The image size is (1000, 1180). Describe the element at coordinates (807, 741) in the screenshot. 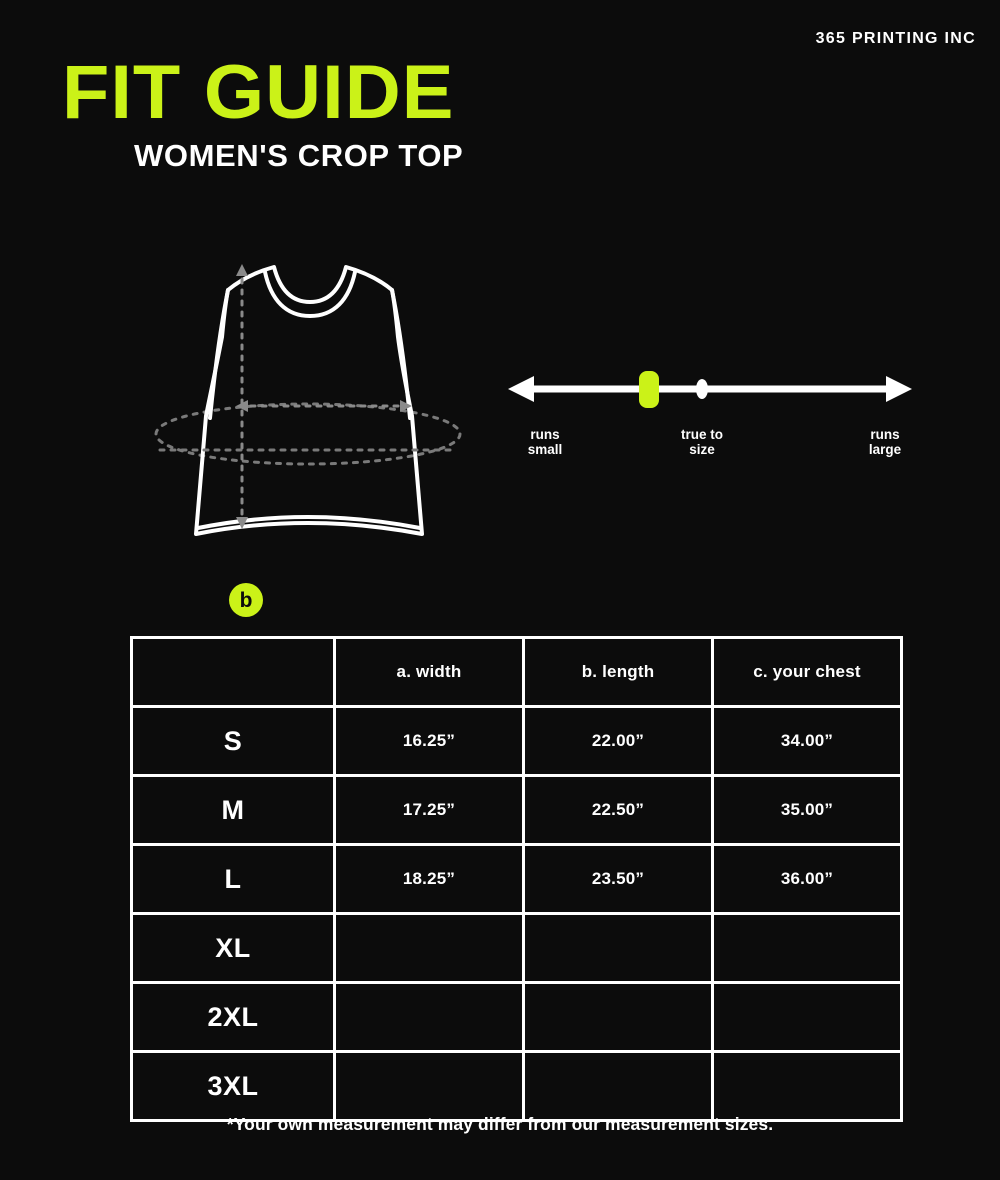

I see `cell-s-chest: 34.00”` at that location.